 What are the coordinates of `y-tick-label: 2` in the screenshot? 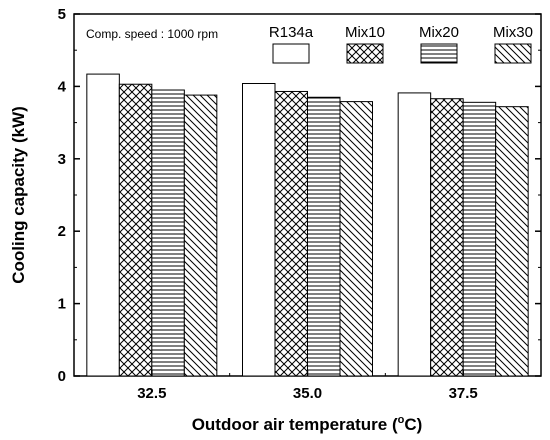 It's located at (62, 231).